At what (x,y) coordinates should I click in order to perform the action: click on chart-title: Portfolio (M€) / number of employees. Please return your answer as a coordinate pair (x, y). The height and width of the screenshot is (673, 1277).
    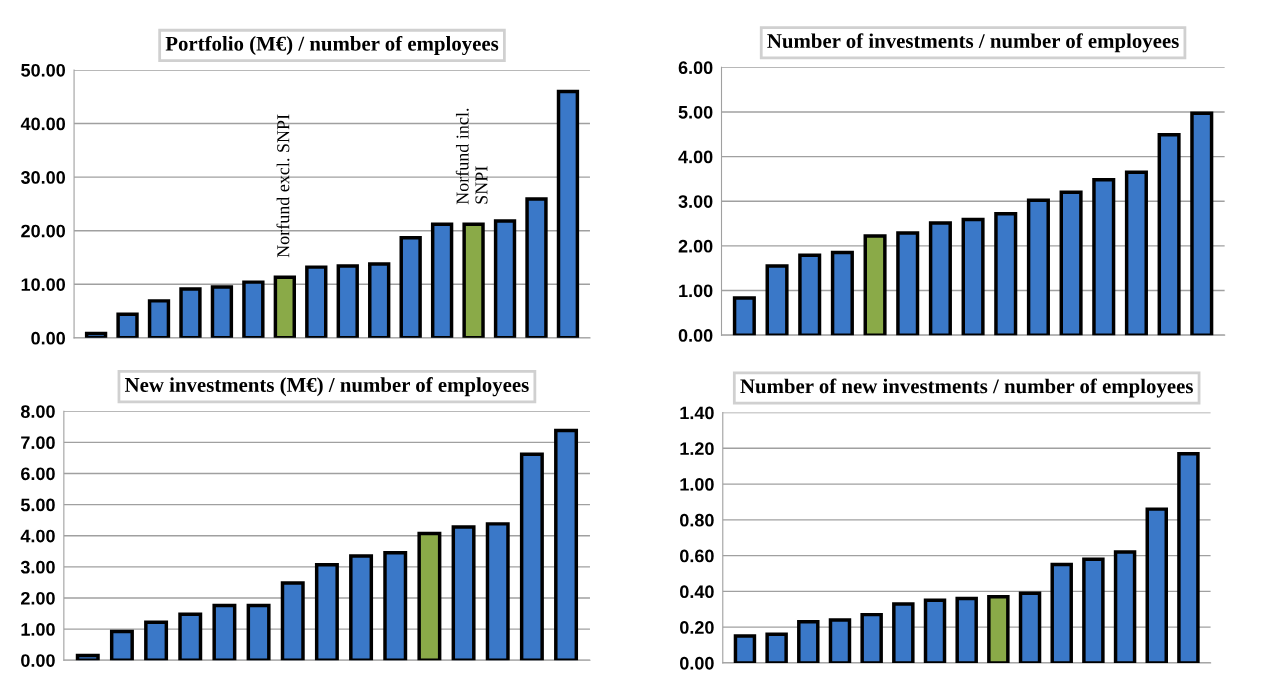
    Looking at the image, I should click on (332, 45).